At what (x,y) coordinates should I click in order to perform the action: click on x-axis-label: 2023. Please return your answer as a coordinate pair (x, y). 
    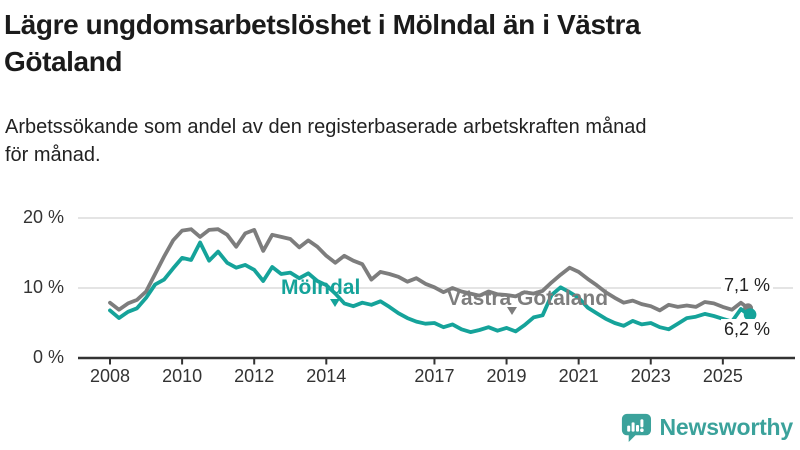
    Looking at the image, I should click on (650, 376).